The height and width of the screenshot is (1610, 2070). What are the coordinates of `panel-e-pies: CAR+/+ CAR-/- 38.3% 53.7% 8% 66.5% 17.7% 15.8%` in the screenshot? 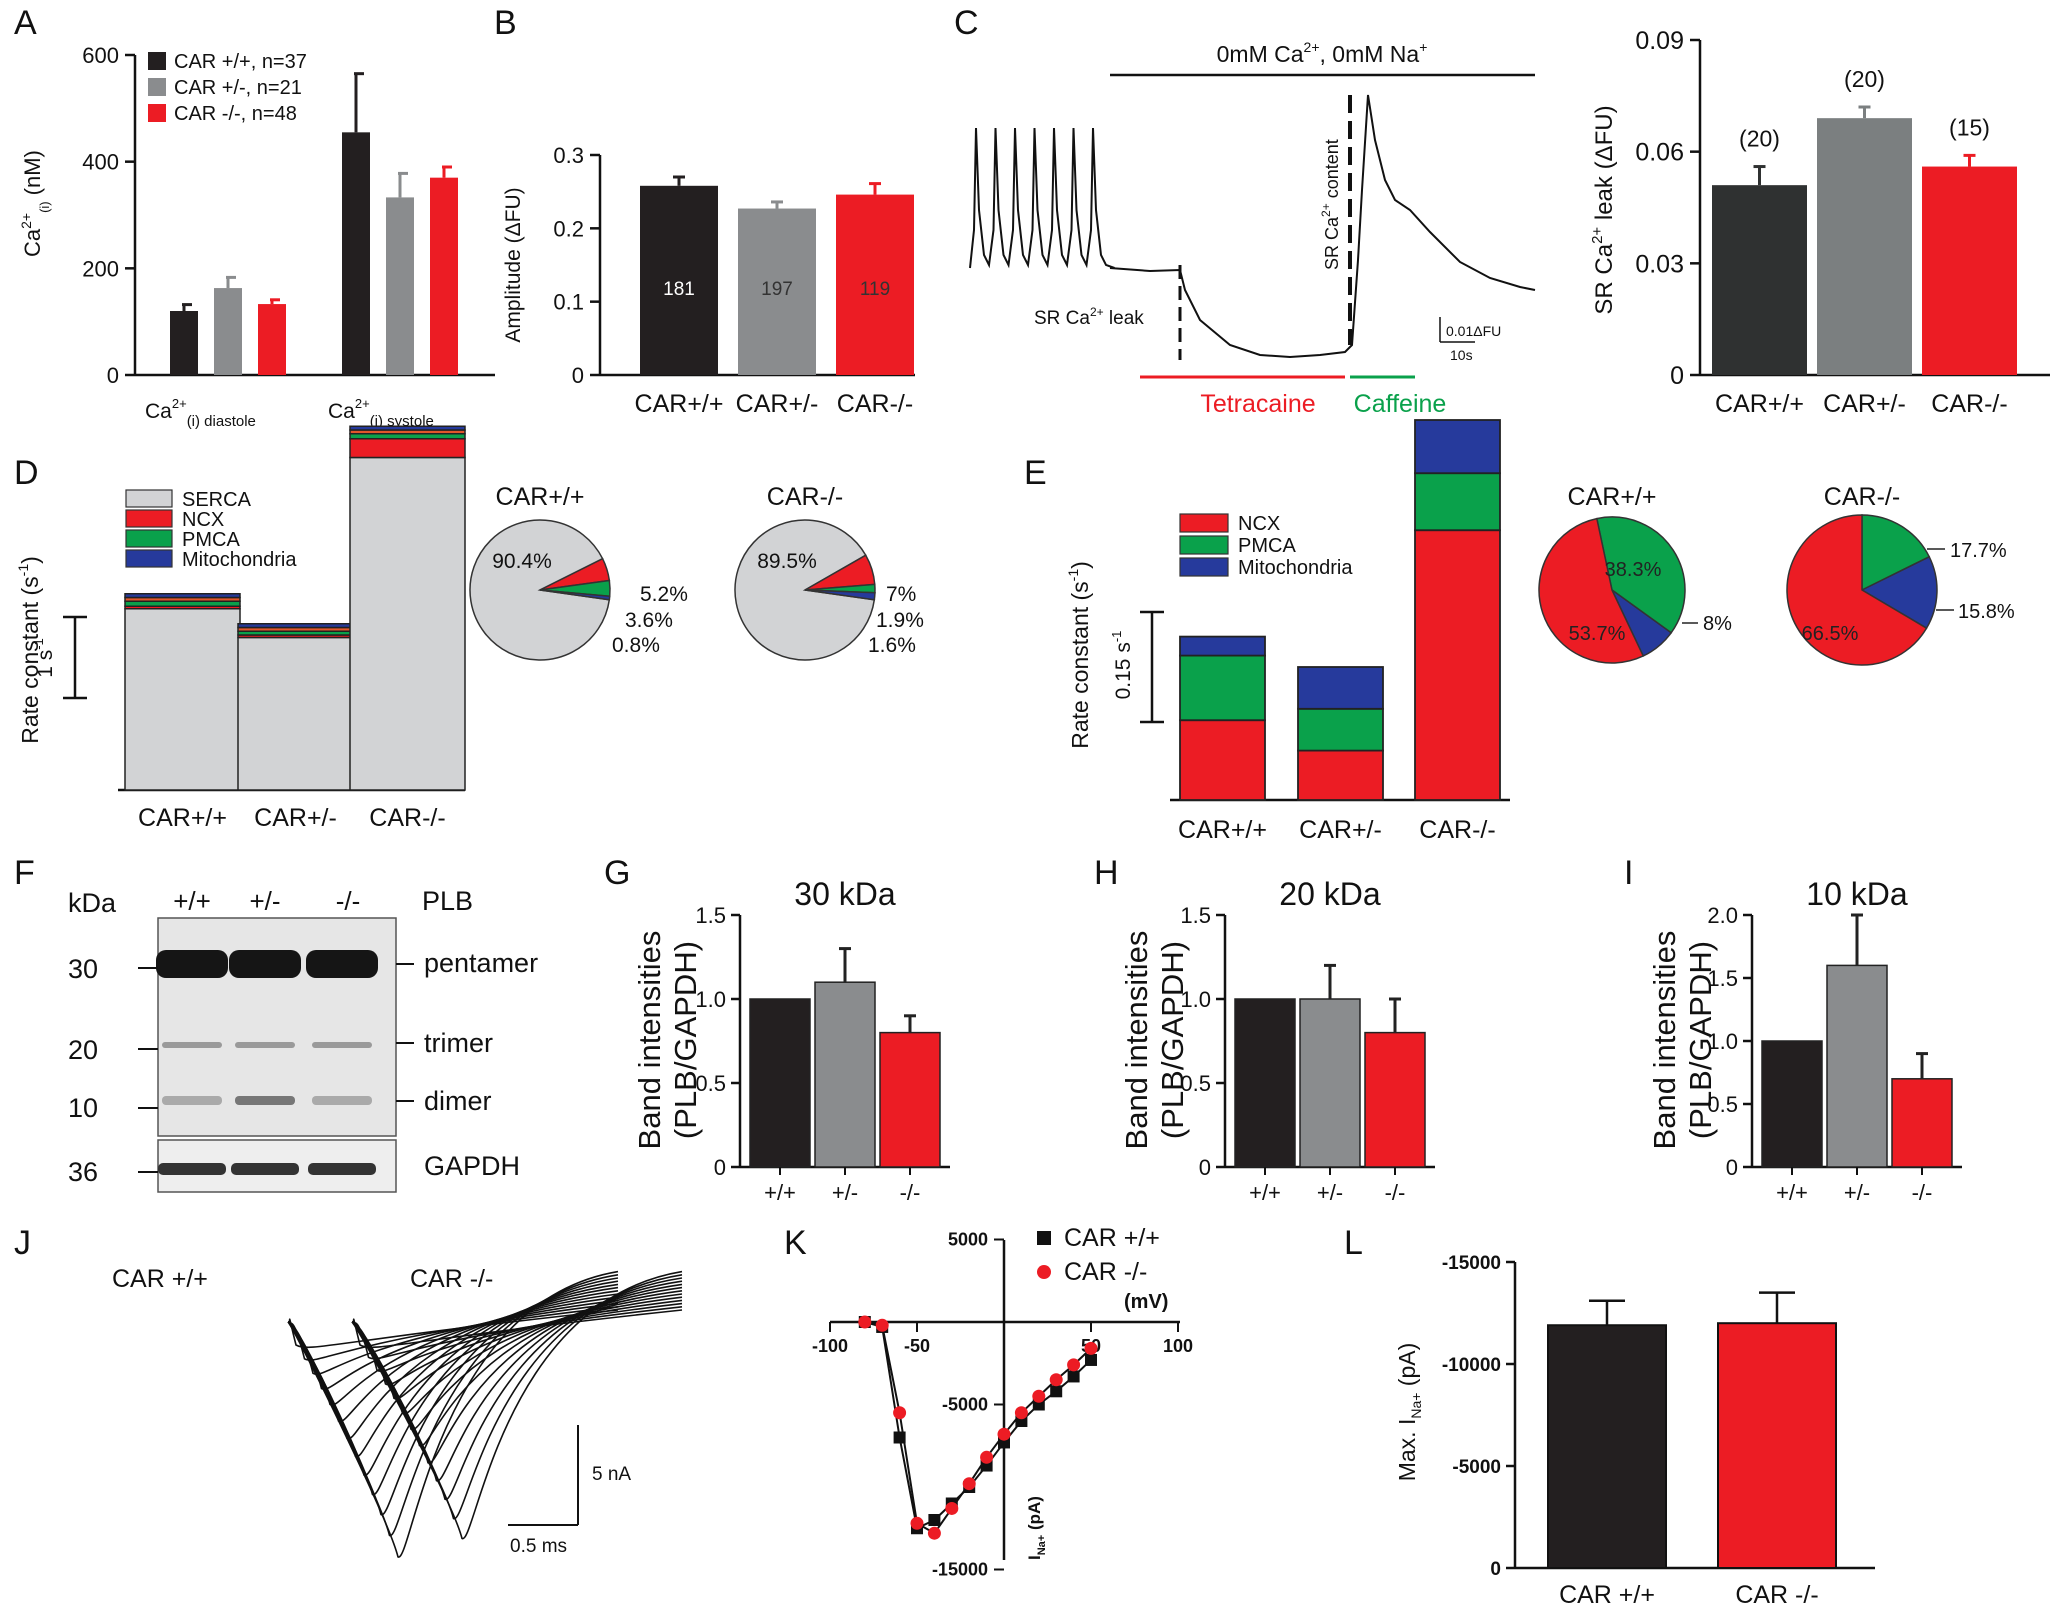 It's located at (1776, 574).